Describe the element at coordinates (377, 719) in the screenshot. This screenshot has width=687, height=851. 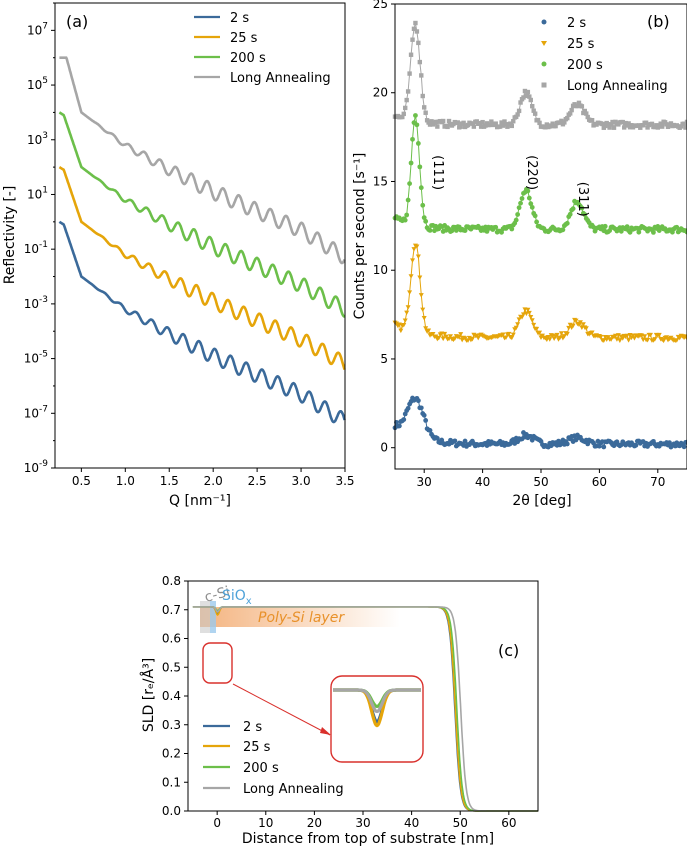
I see `zoom-inset-frame` at that location.